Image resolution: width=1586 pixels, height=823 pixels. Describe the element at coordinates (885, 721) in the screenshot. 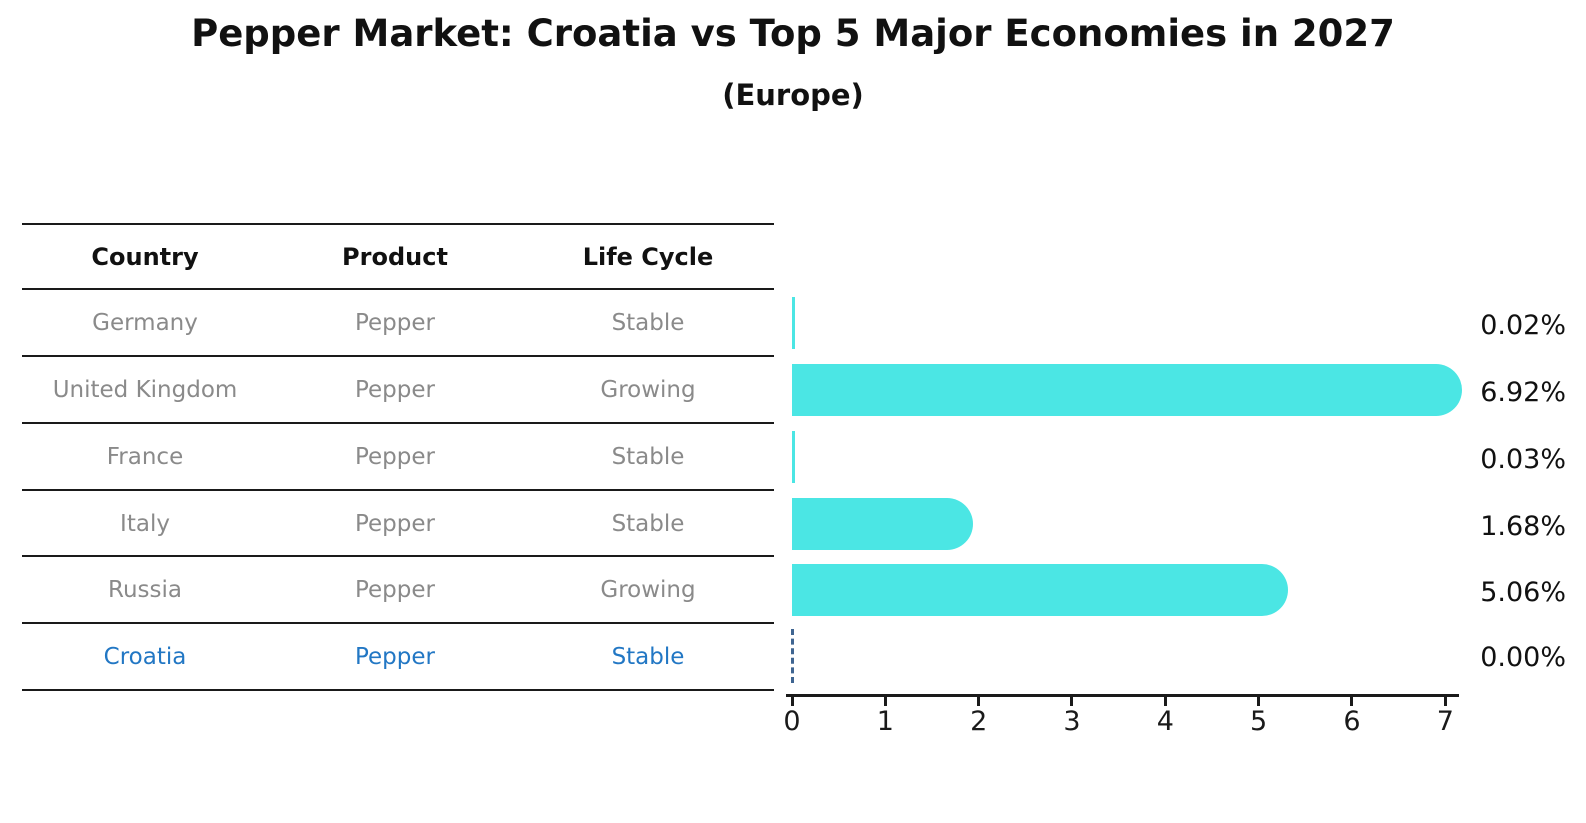

I see `x-tick-label: 1` at that location.